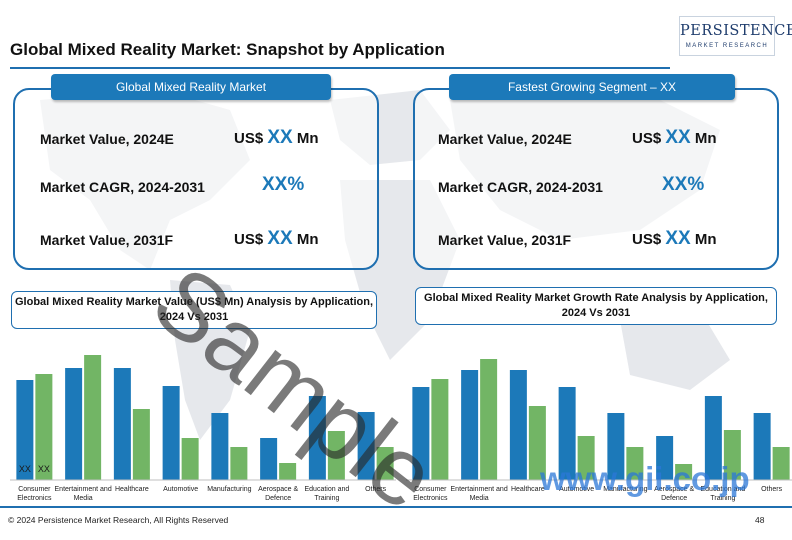 The height and width of the screenshot is (540, 792). I want to click on company-logo: PERSISTENCE MARKET RESEARCH, so click(735, 36).